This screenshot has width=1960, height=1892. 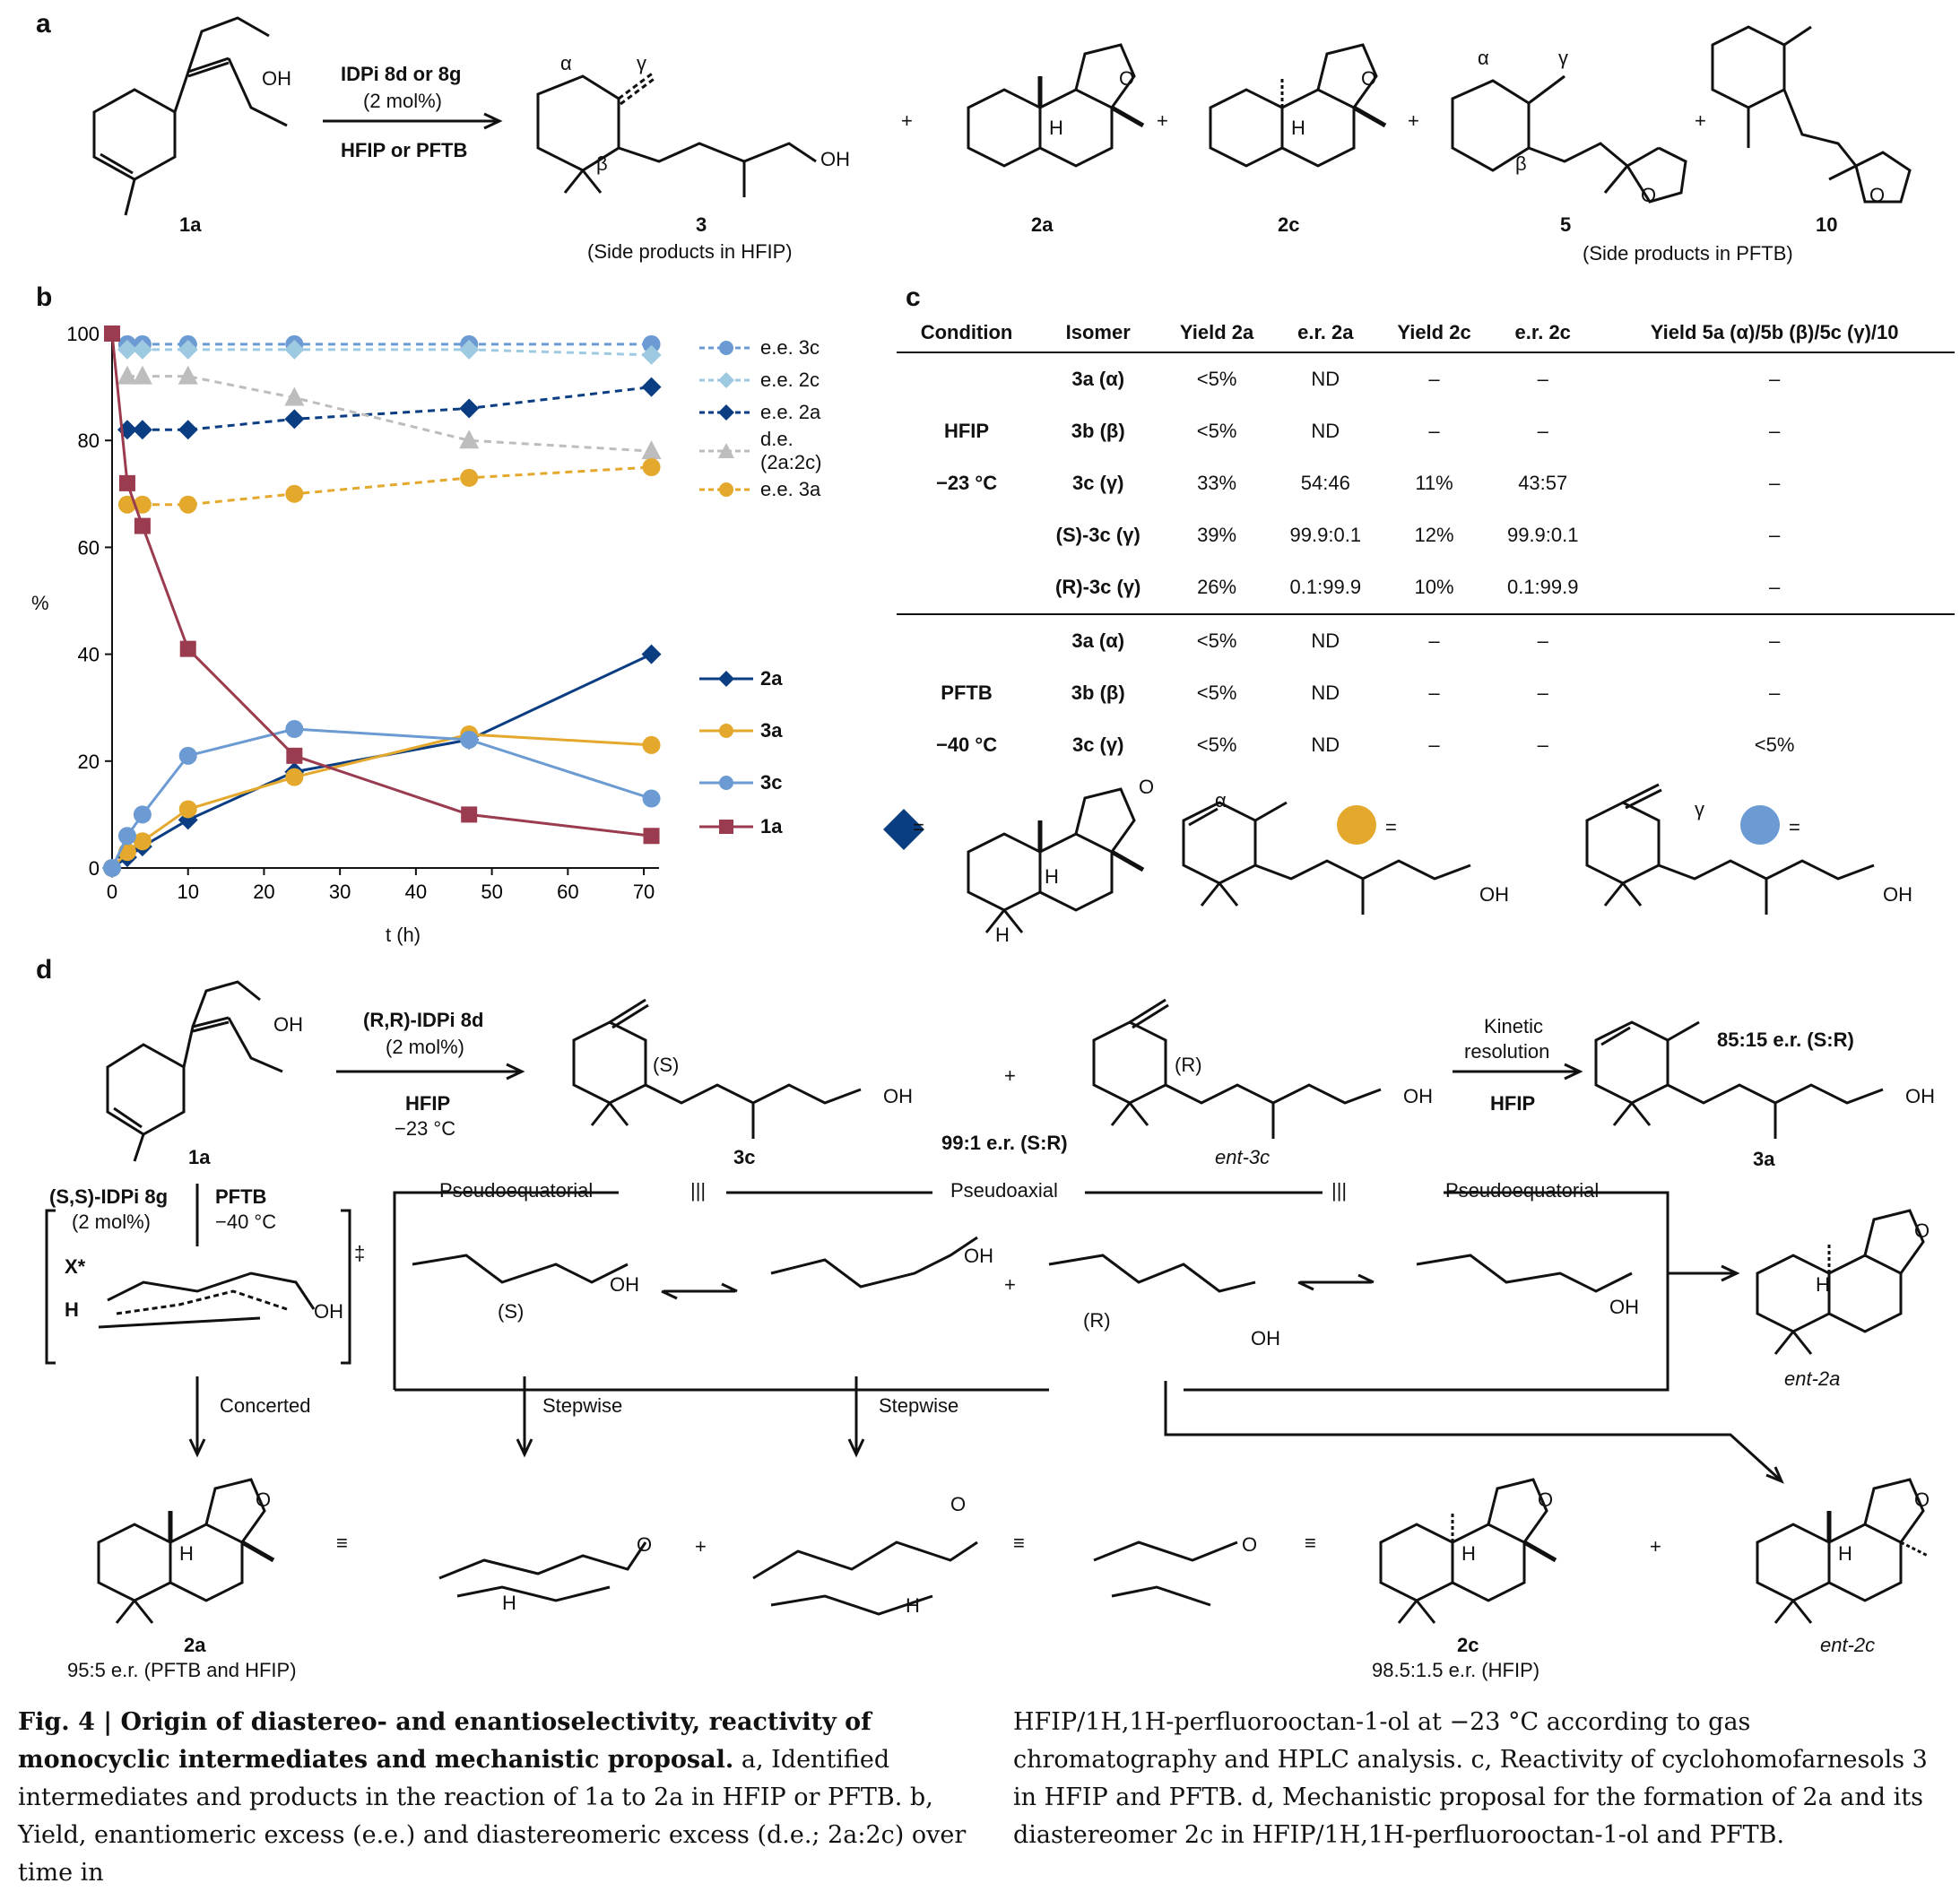 What do you see at coordinates (1764, 1159) in the screenshot?
I see `d-label-3a: 3a` at bounding box center [1764, 1159].